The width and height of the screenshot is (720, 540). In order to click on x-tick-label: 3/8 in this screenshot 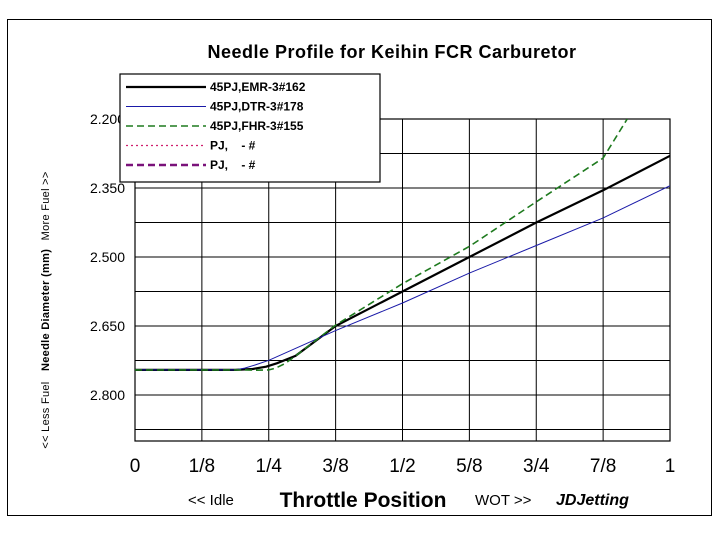, I will do `click(335, 466)`.